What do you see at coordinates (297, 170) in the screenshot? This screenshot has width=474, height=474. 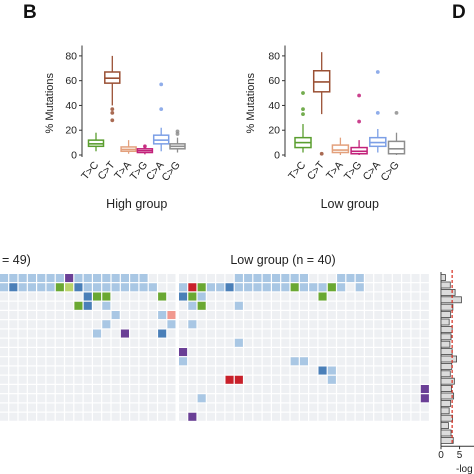 I see `x-tick-label: T>C` at bounding box center [297, 170].